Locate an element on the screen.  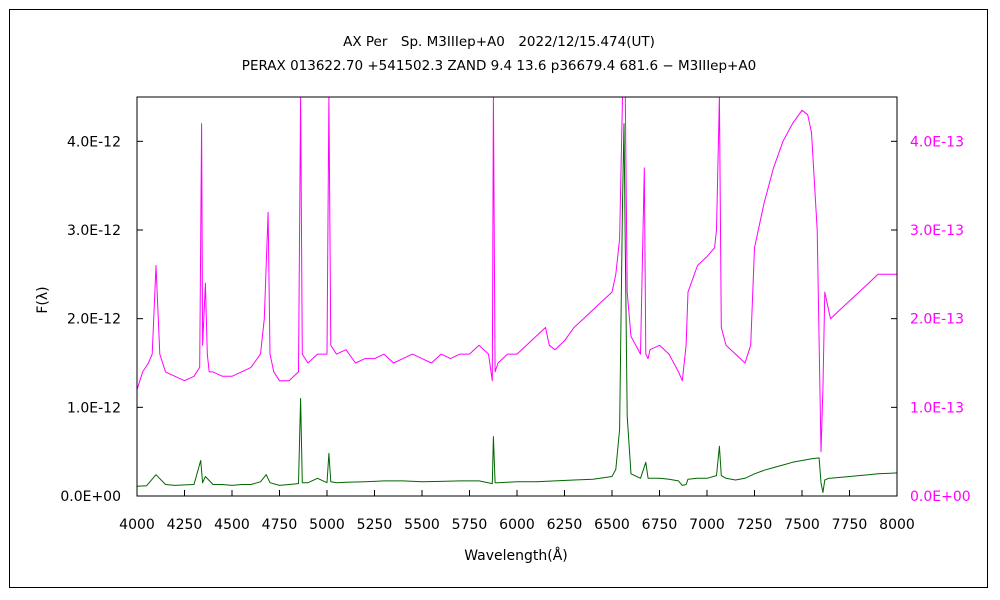
x-tick-label: 6750 is located at coordinates (660, 525).